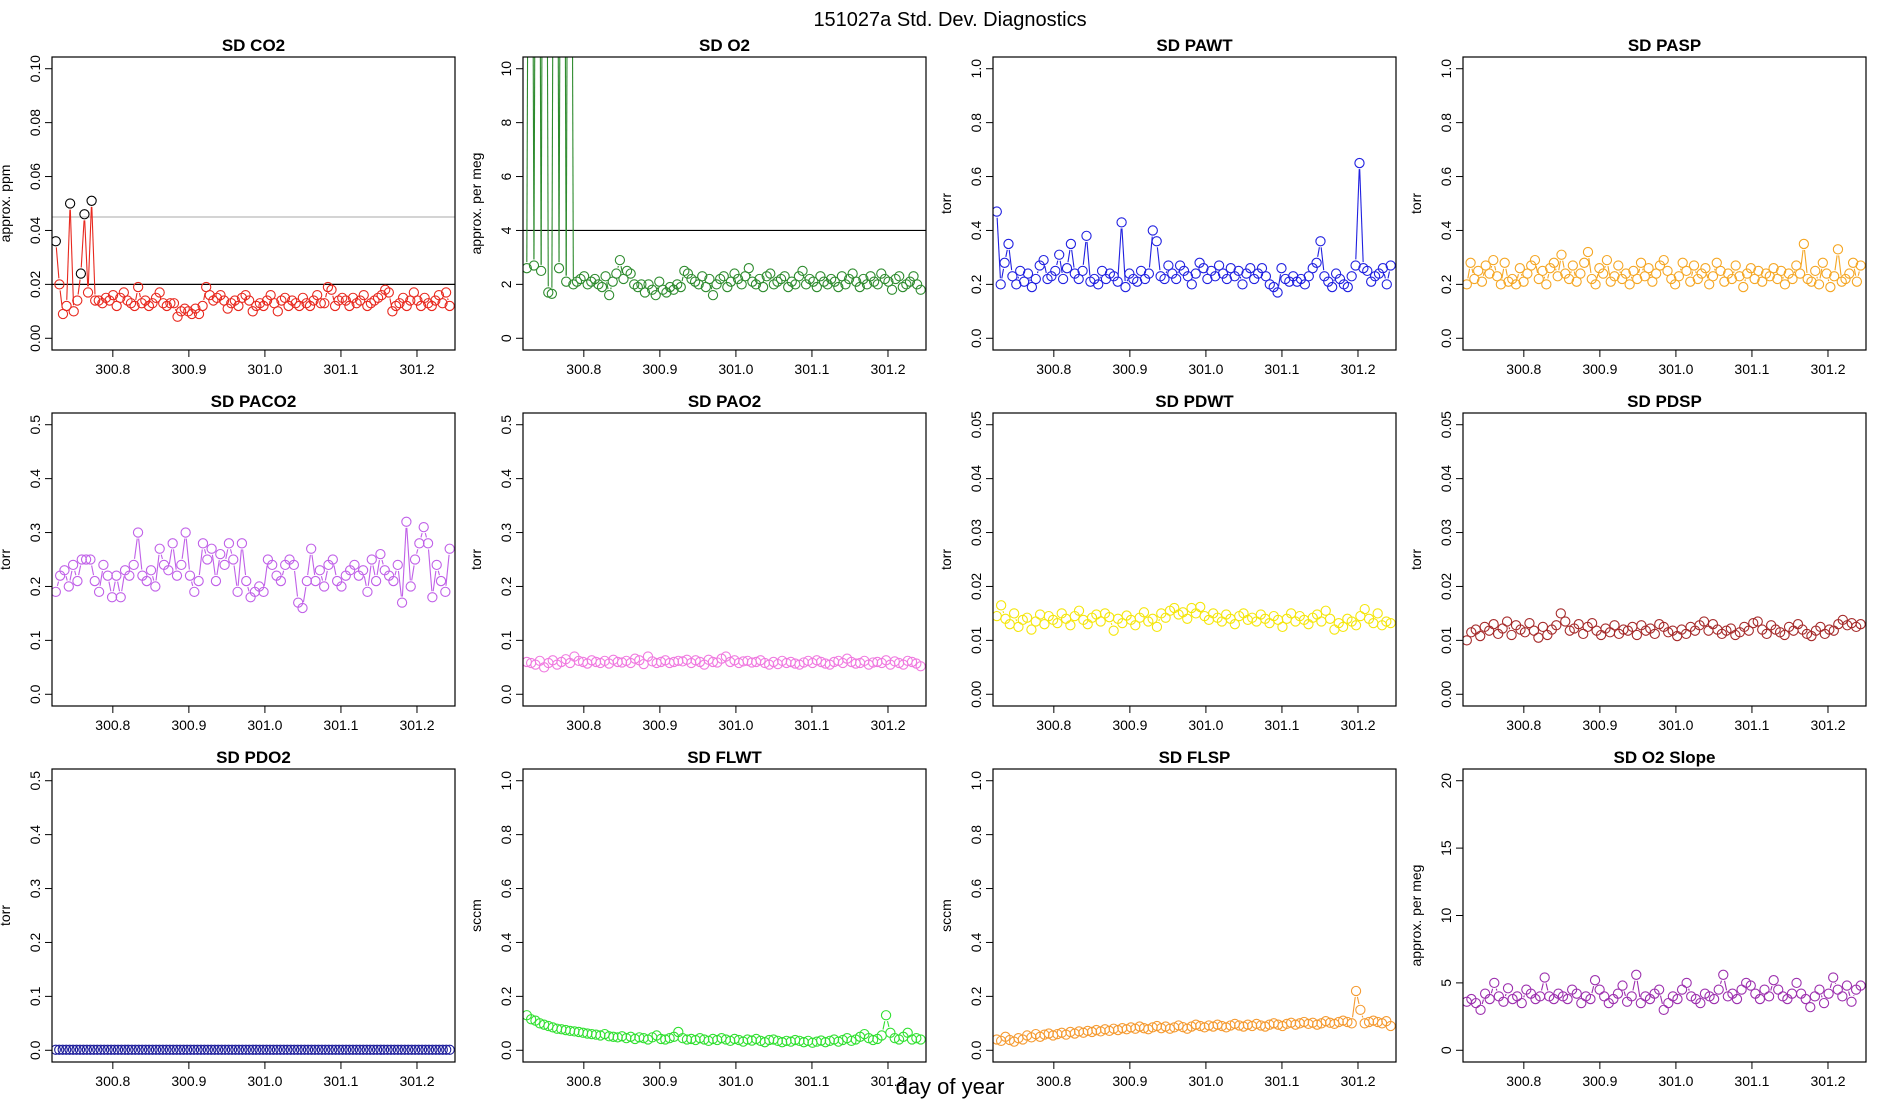 The image size is (1900, 1100). What do you see at coordinates (506, 781) in the screenshot?
I see `y-tick-label: 1.0` at bounding box center [506, 781].